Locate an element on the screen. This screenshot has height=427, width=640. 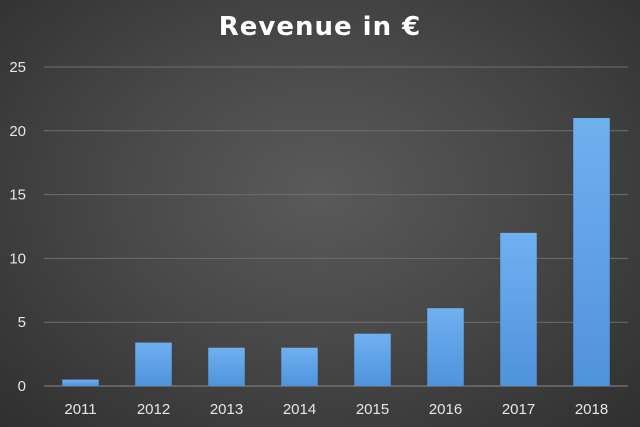
bar-2018 is located at coordinates (591, 252).